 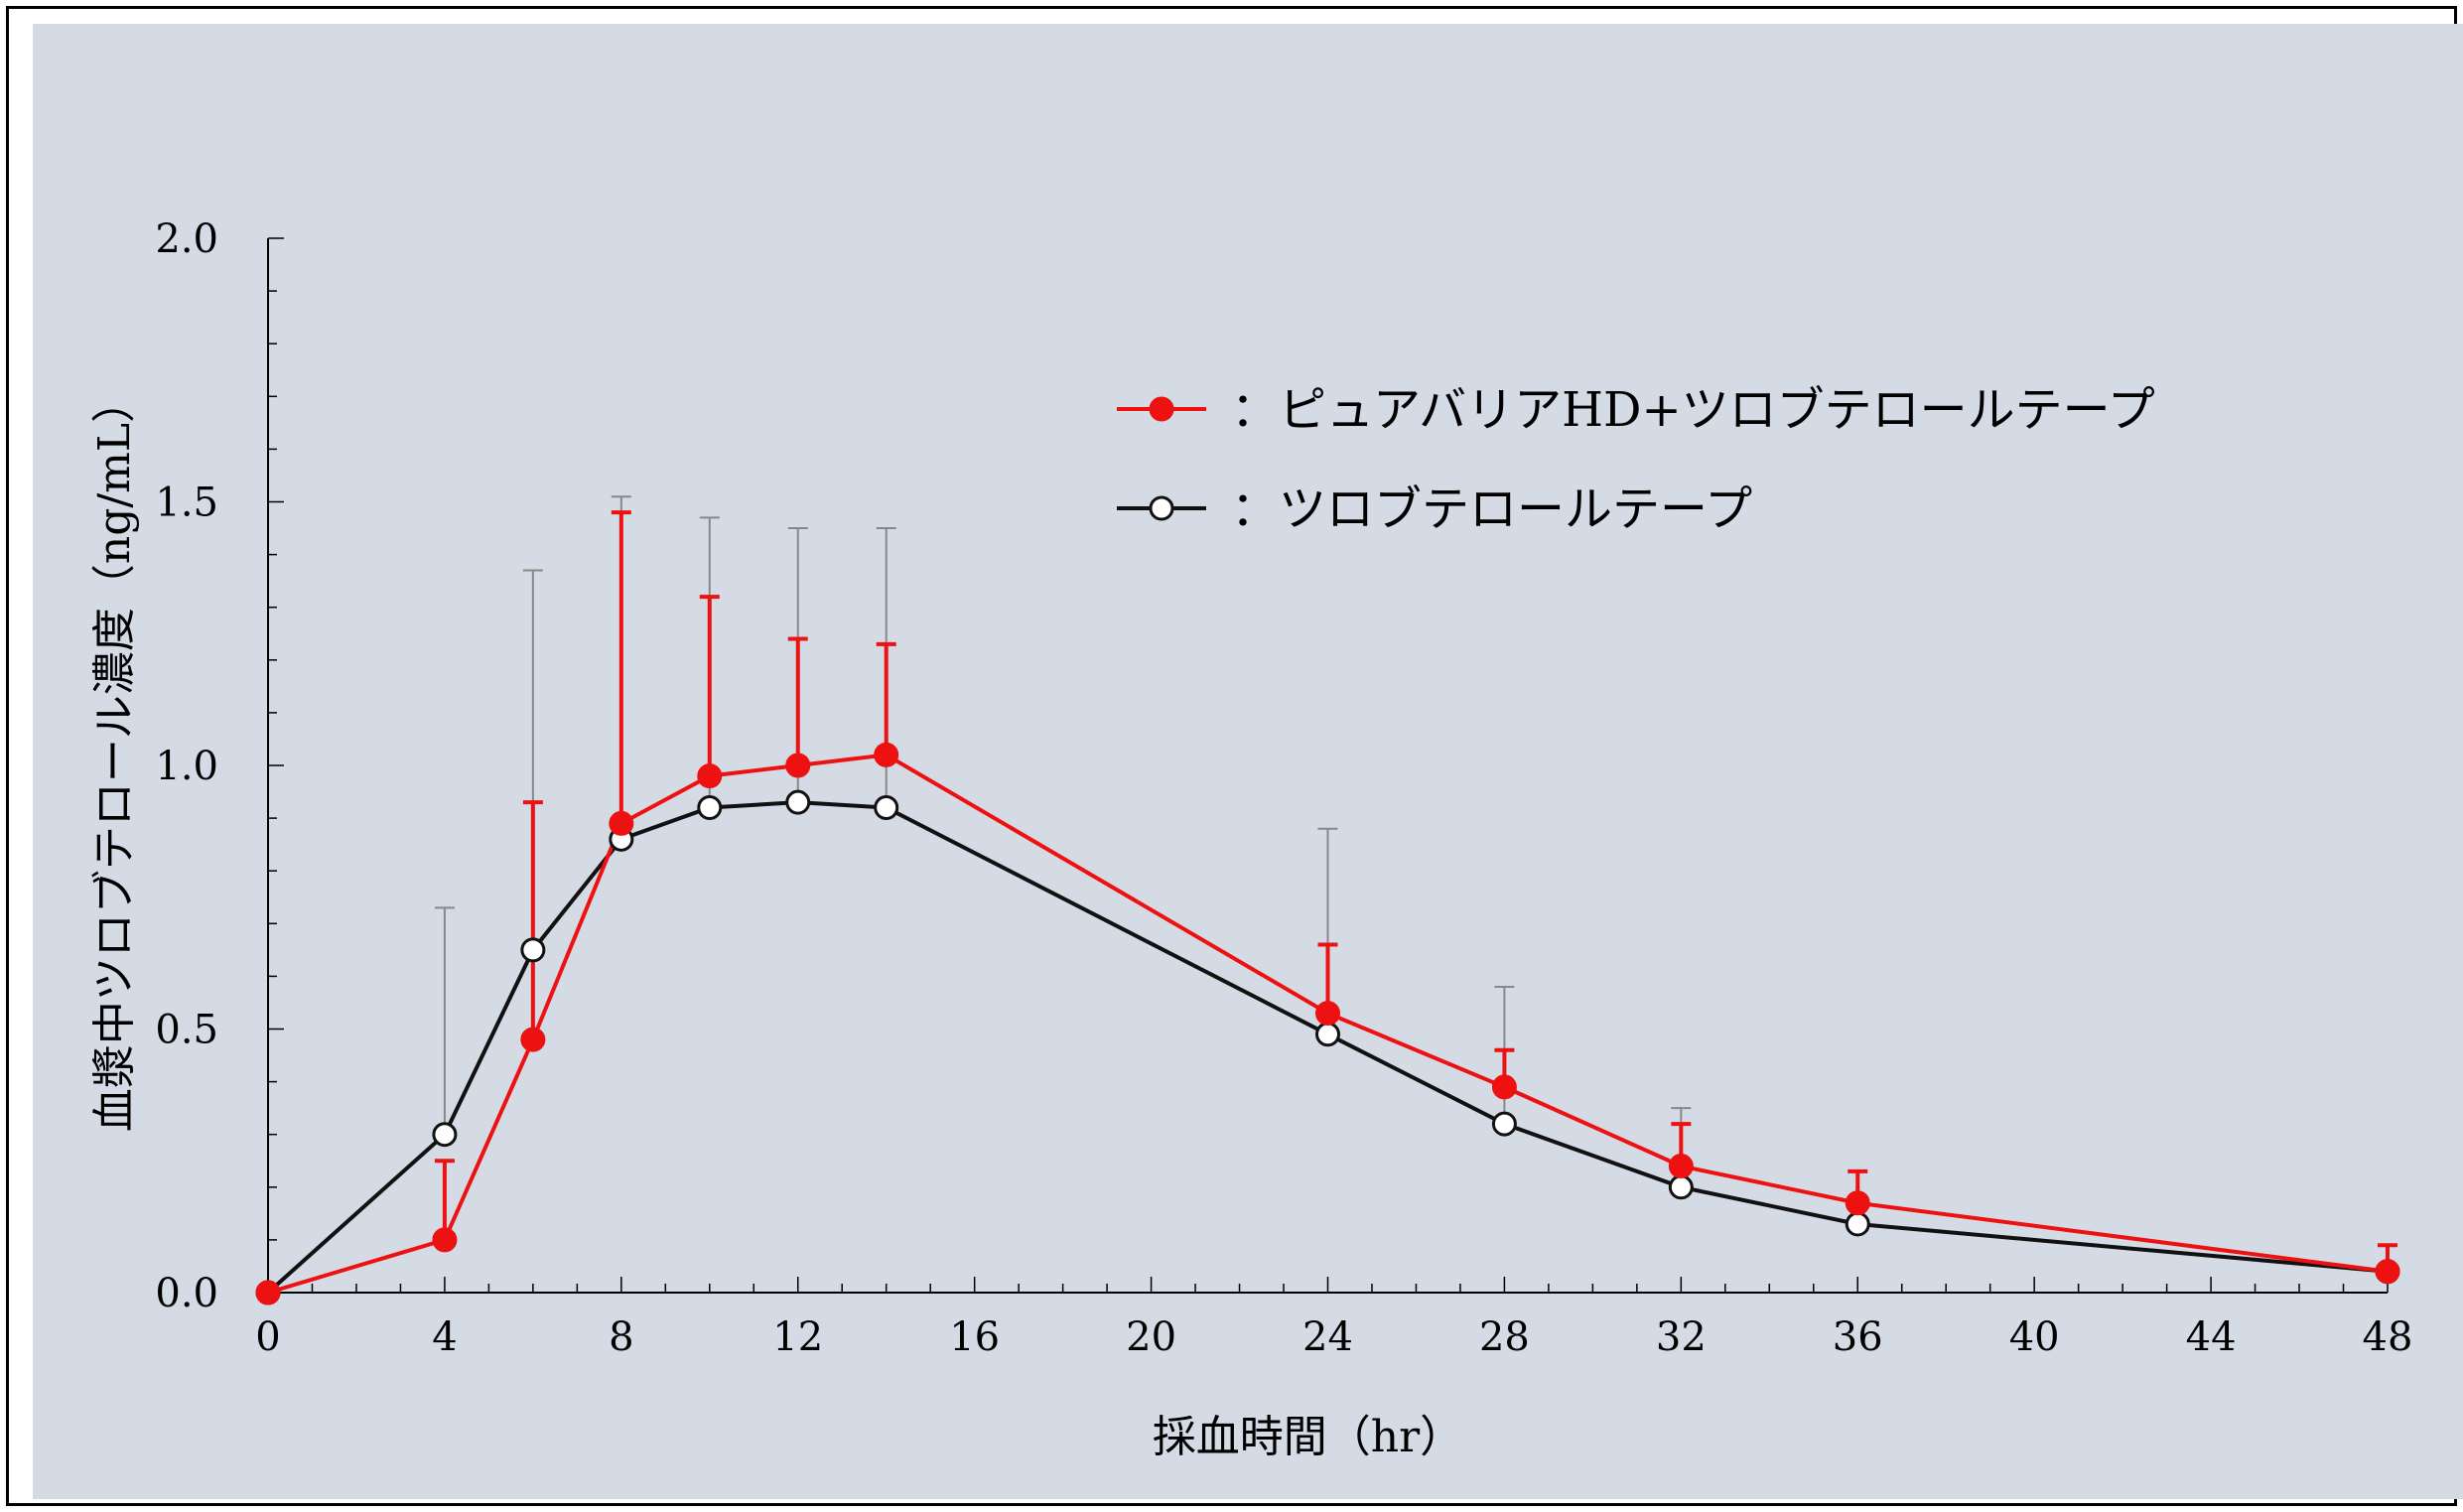 What do you see at coordinates (267, 1337) in the screenshot?
I see `x-tick-label: 0` at bounding box center [267, 1337].